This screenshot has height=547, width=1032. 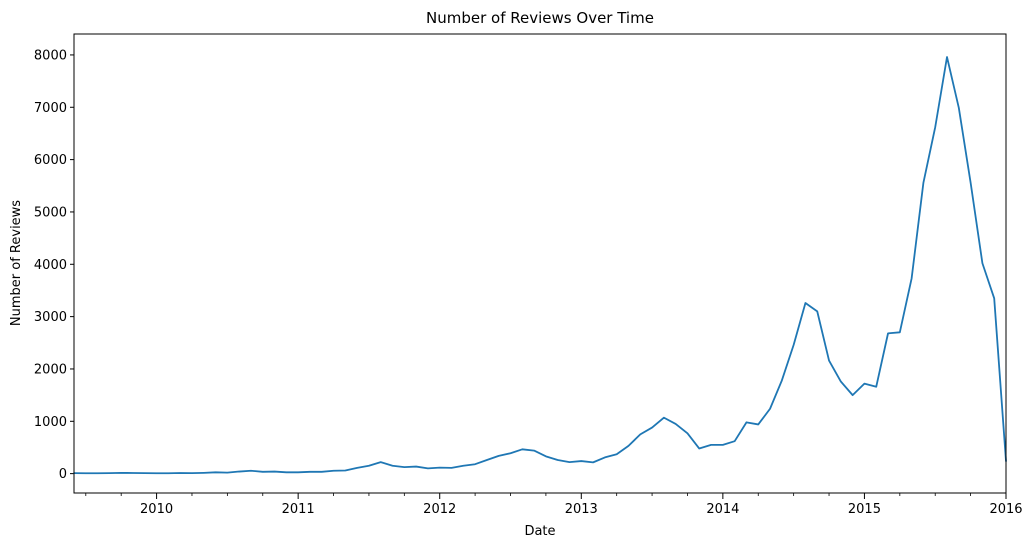 I want to click on x-tick-label: 2013, so click(x=581, y=509).